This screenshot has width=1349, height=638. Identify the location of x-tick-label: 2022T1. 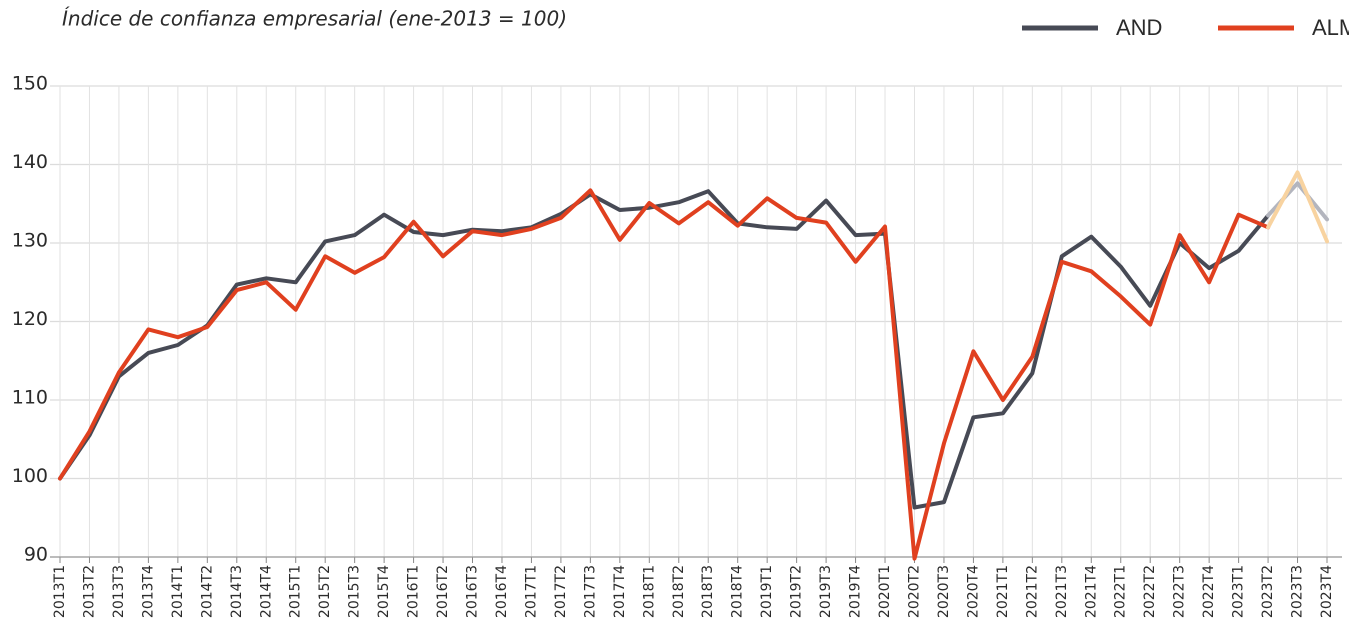
(1121, 591).